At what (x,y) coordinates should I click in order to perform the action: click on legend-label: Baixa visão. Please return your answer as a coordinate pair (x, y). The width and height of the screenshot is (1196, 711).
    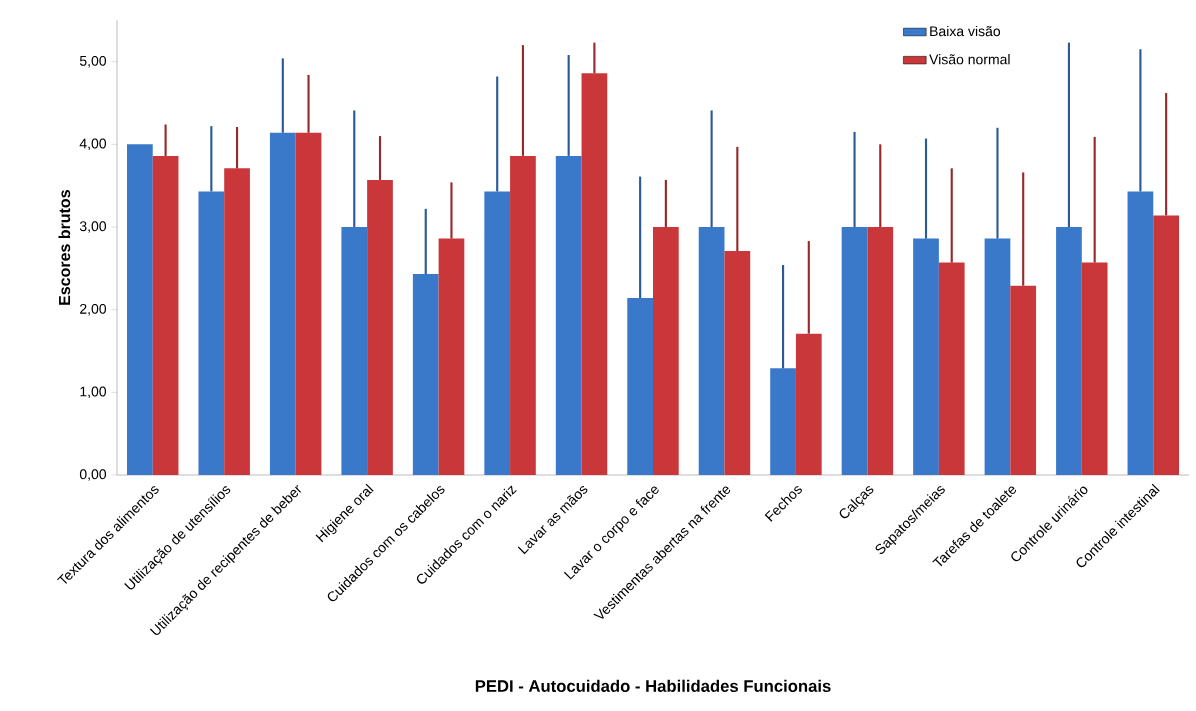
    Looking at the image, I should click on (965, 31).